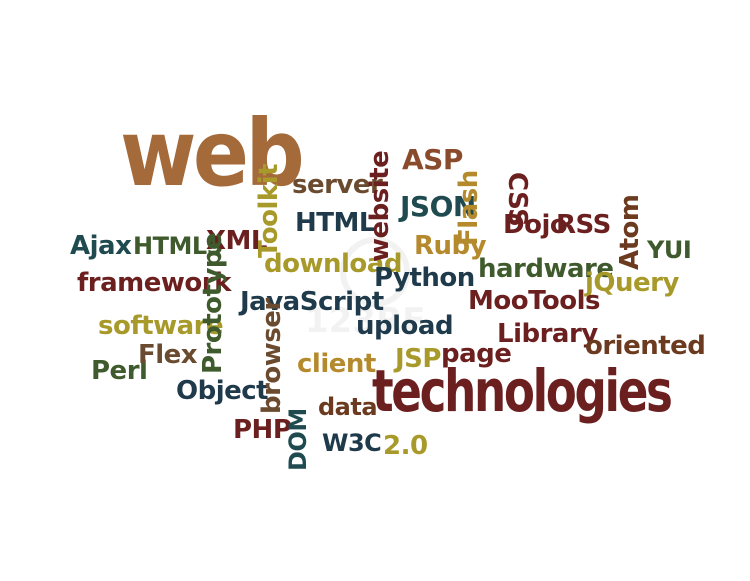 The width and height of the screenshot is (750, 581). I want to click on word-website: website, so click(380, 206).